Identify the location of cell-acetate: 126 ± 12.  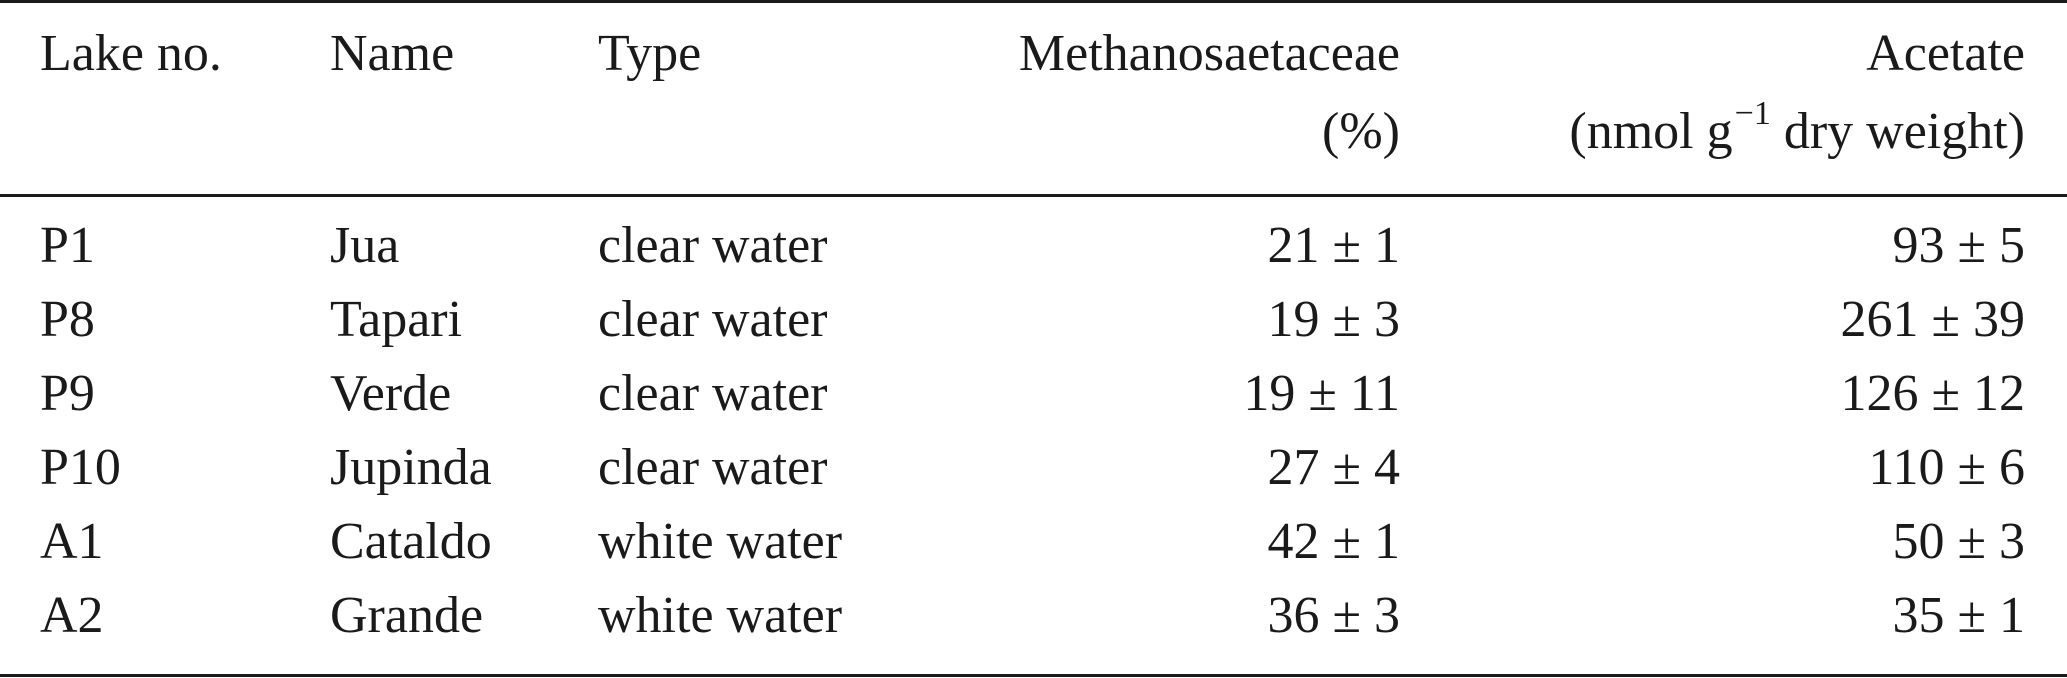
(1932, 393).